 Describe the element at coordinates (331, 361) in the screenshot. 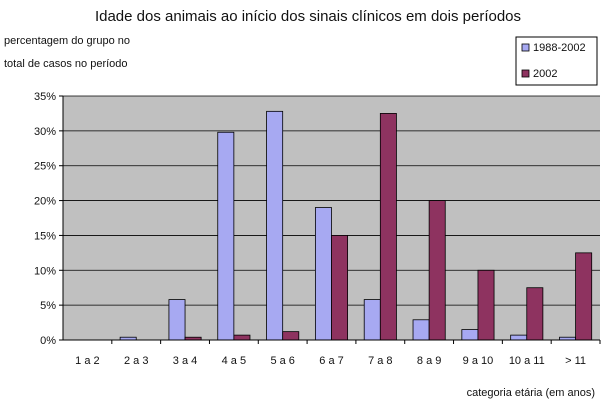

I see `x-tick-label: 6 a 7` at that location.